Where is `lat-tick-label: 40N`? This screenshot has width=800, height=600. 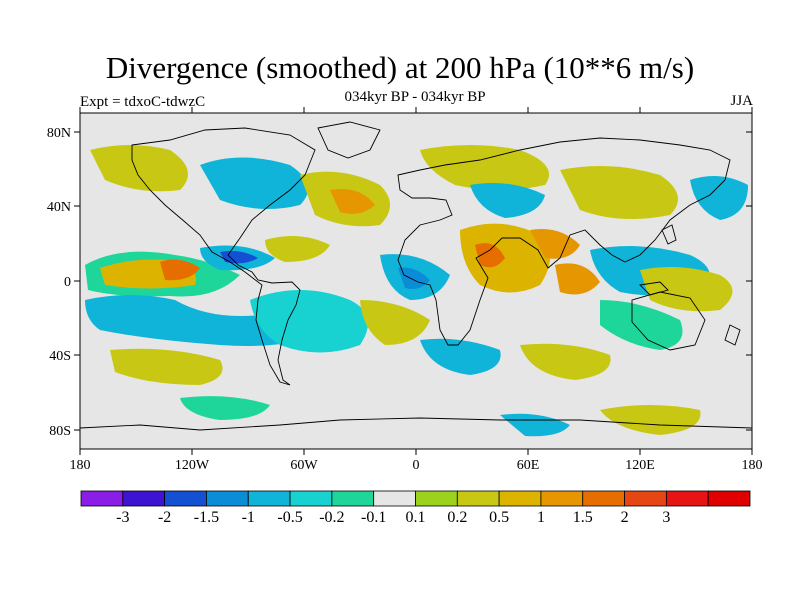 lat-tick-label: 40N is located at coordinates (59, 207).